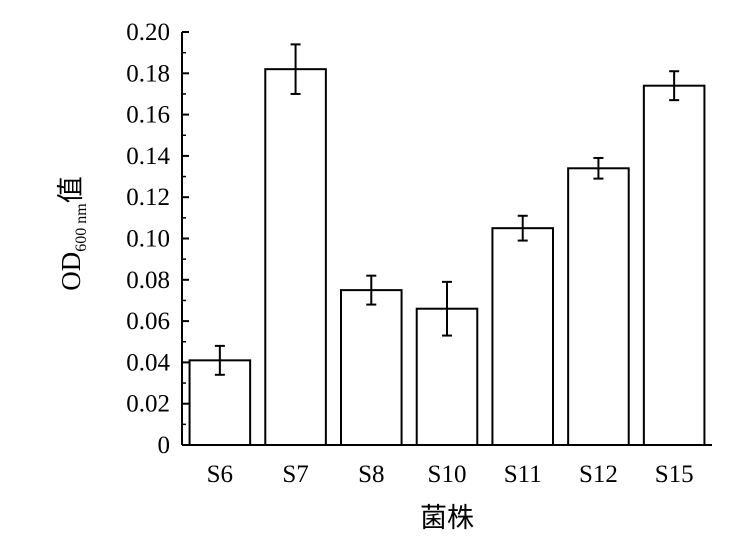 Image resolution: width=749 pixels, height=558 pixels. Describe the element at coordinates (371, 474) in the screenshot. I see `x-tick-label: S8` at that location.